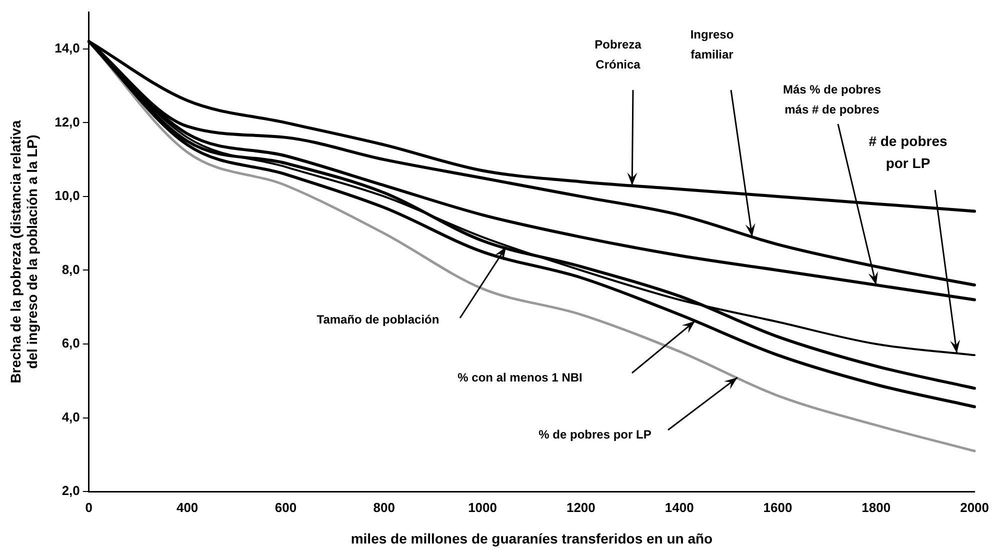  Describe the element at coordinates (67, 48) in the screenshot. I see `y-tick-label: 14,0` at that location.